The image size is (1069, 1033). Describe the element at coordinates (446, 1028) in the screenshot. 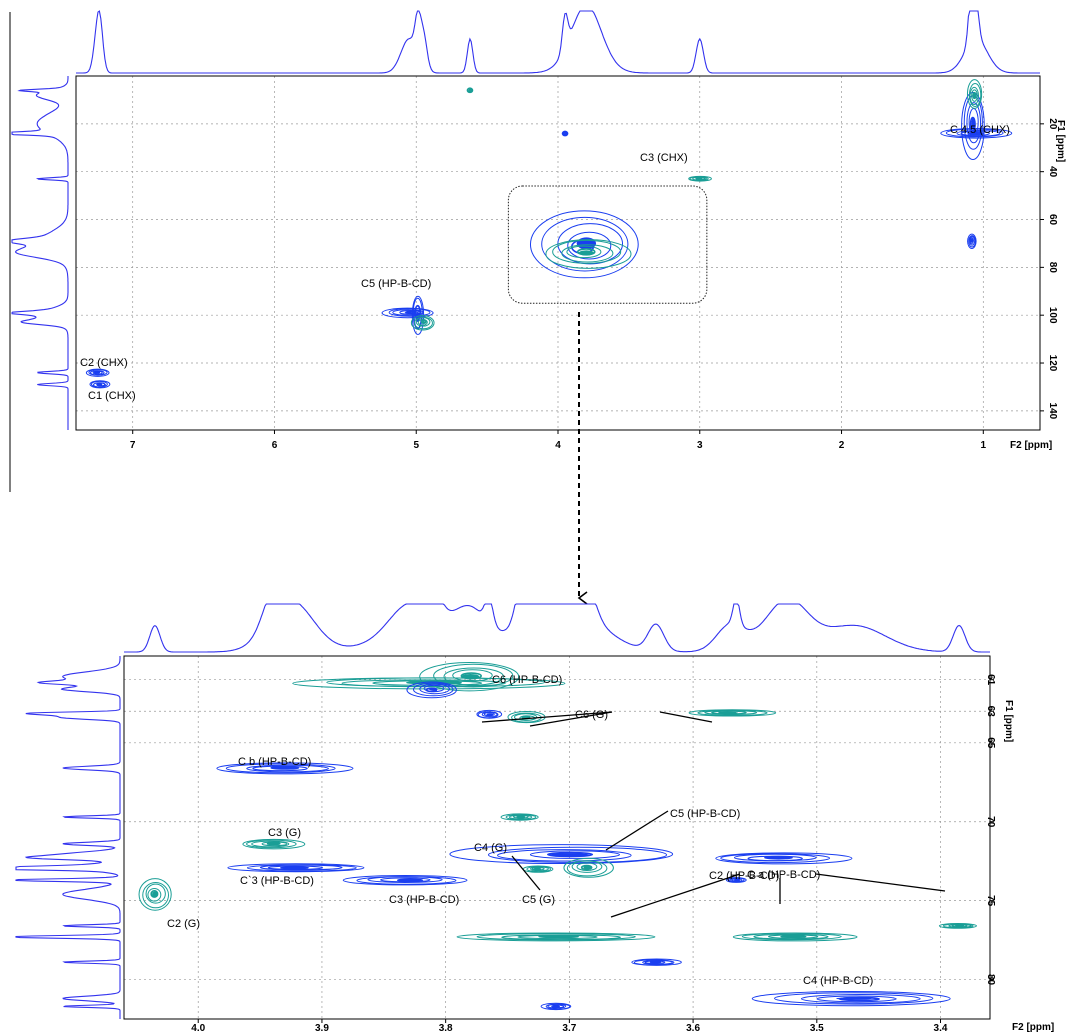

I see `x-tick-label-2: 3.8` at that location.